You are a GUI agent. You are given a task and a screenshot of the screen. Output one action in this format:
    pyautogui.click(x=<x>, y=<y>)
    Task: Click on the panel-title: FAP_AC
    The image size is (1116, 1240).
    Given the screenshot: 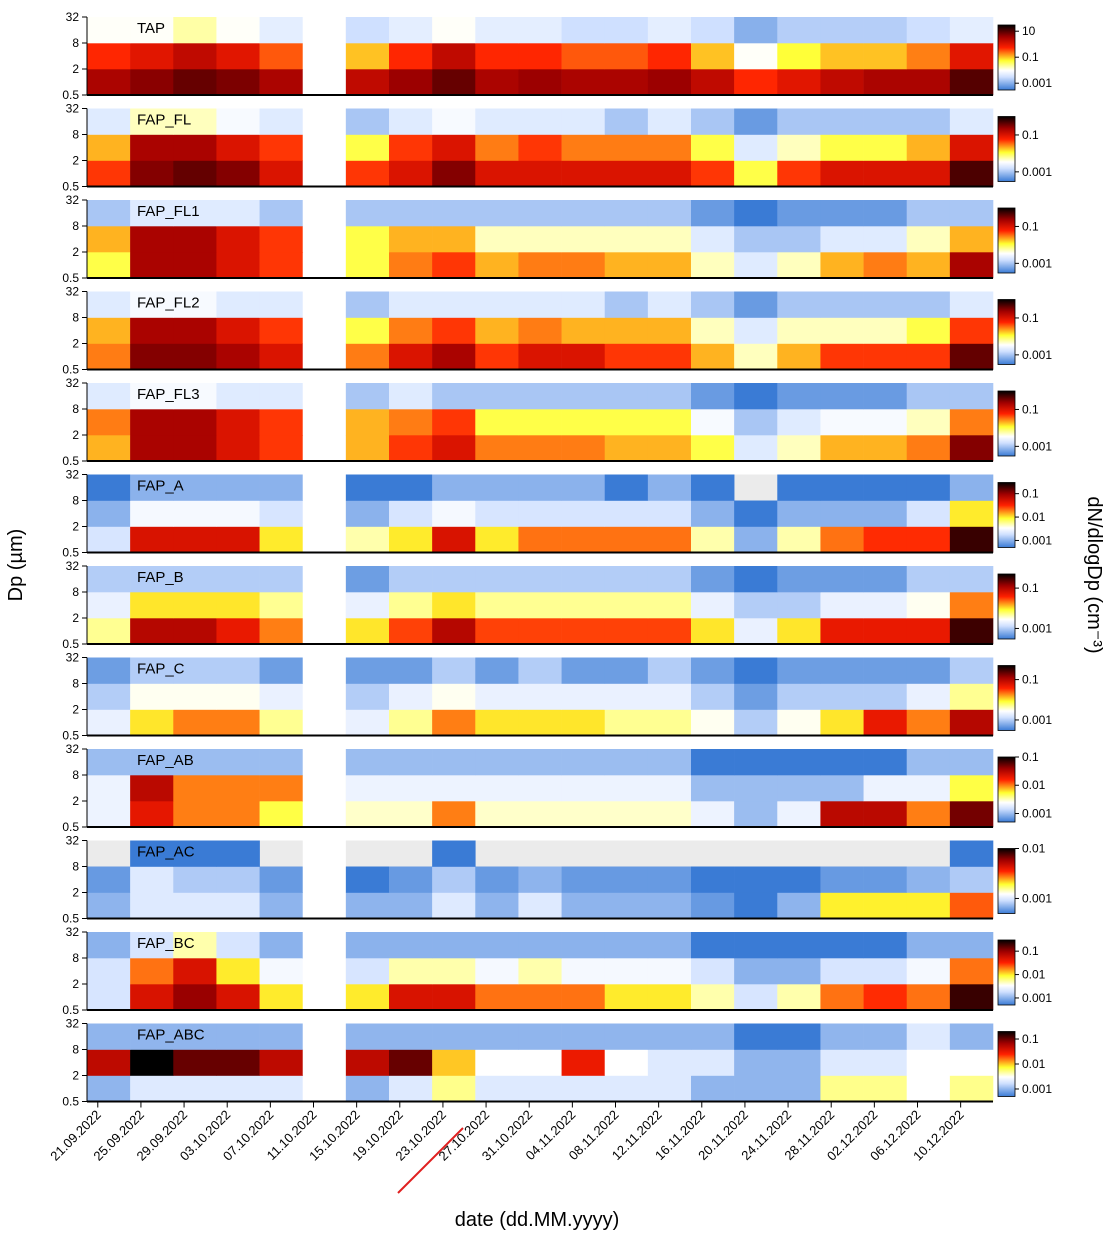 What is the action you would take?
    pyautogui.click(x=166, y=852)
    